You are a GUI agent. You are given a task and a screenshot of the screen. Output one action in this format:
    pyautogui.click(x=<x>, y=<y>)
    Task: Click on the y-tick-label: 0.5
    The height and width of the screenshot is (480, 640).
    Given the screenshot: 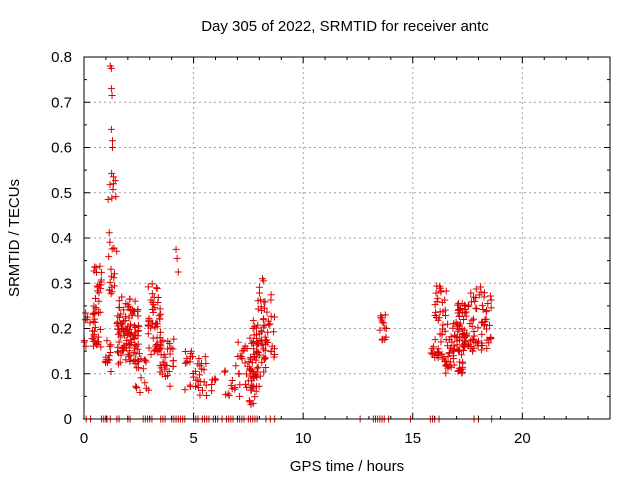 What is the action you would take?
    pyautogui.click(x=61, y=193)
    